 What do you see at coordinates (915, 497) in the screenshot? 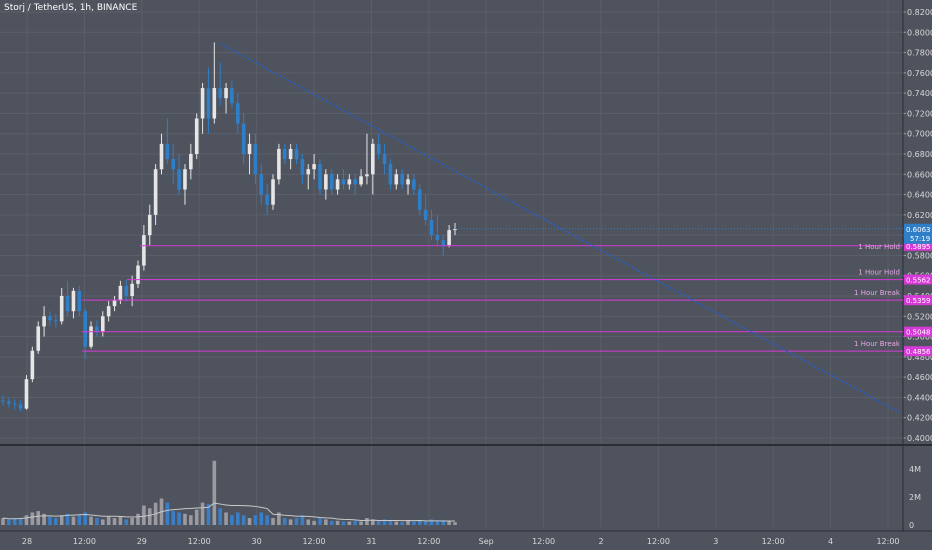
I see `volume-axis-label: 2M` at bounding box center [915, 497].